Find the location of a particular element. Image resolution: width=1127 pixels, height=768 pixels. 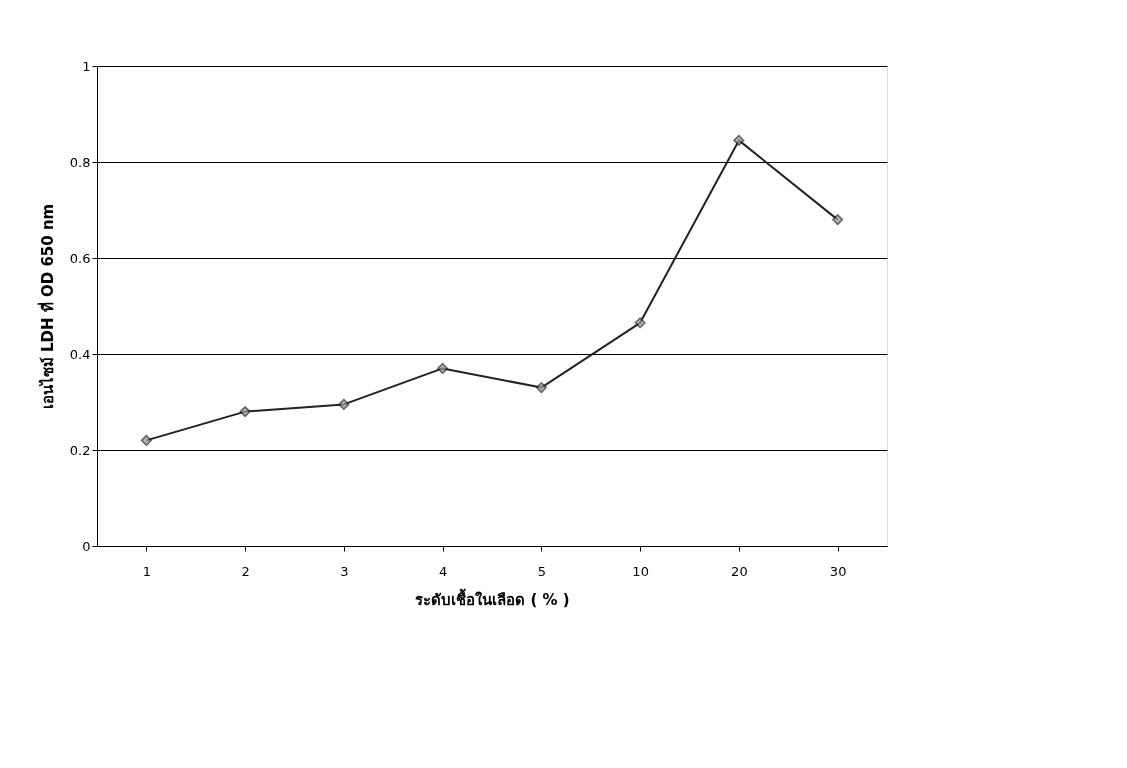

x-axis-title: ระดับเชื้อในเลือด ( % ) is located at coordinates (492, 598).